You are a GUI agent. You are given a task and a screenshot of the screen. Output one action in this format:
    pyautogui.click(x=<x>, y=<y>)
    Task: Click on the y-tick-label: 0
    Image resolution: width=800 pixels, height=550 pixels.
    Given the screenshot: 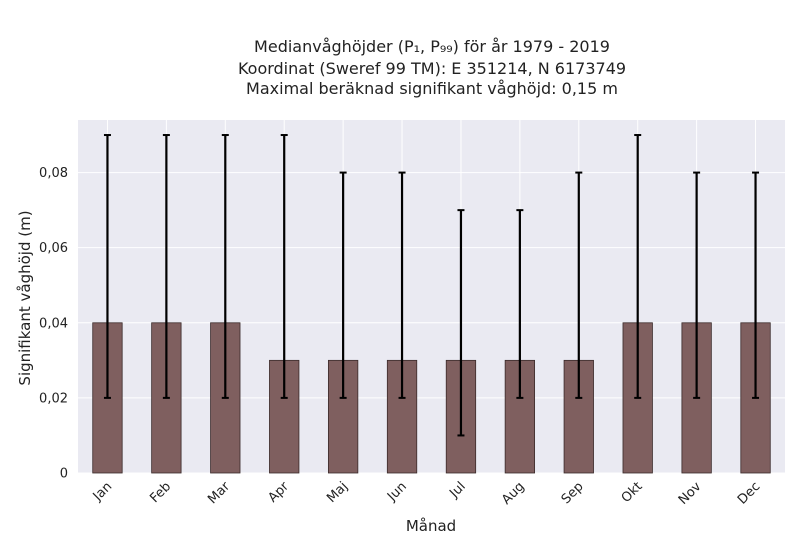 What is the action you would take?
    pyautogui.click(x=64, y=474)
    